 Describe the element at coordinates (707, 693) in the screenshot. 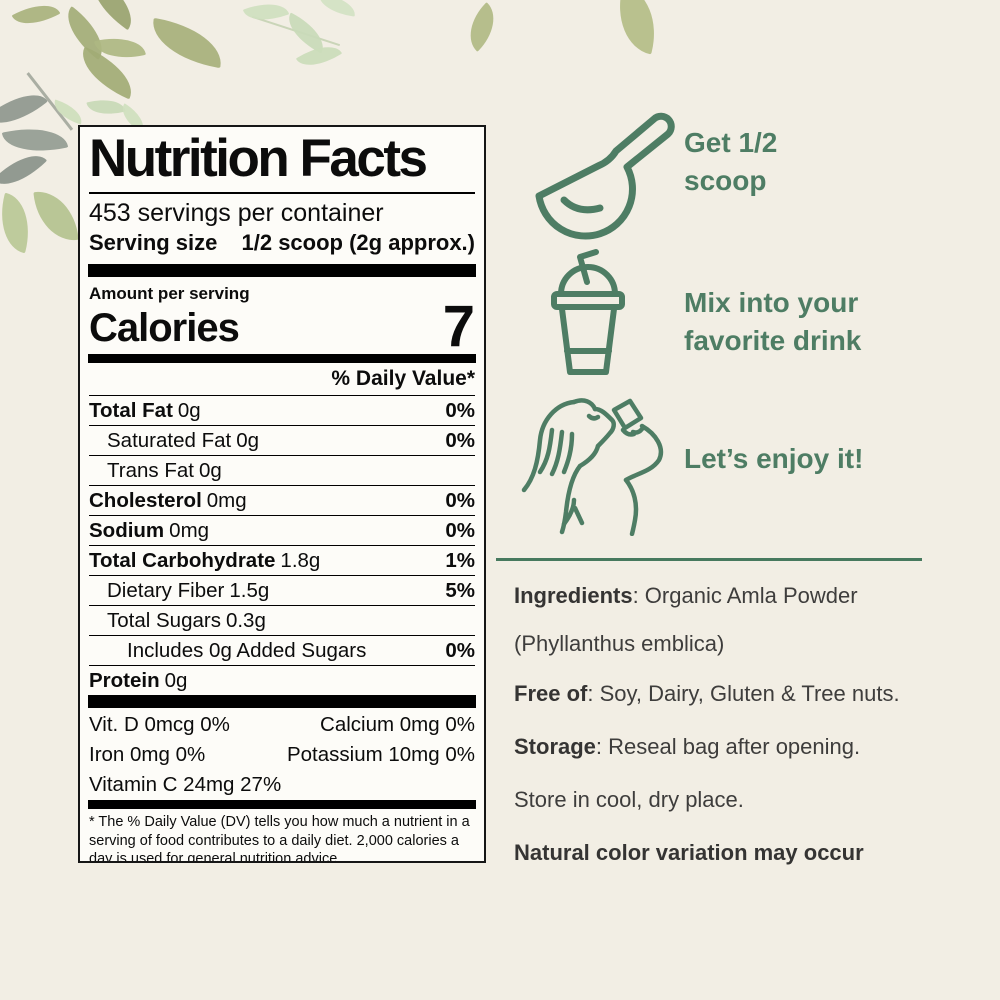

I see `free-of-text: Free of: Soy, Dairy, Gluten & Tree nuts.` at that location.